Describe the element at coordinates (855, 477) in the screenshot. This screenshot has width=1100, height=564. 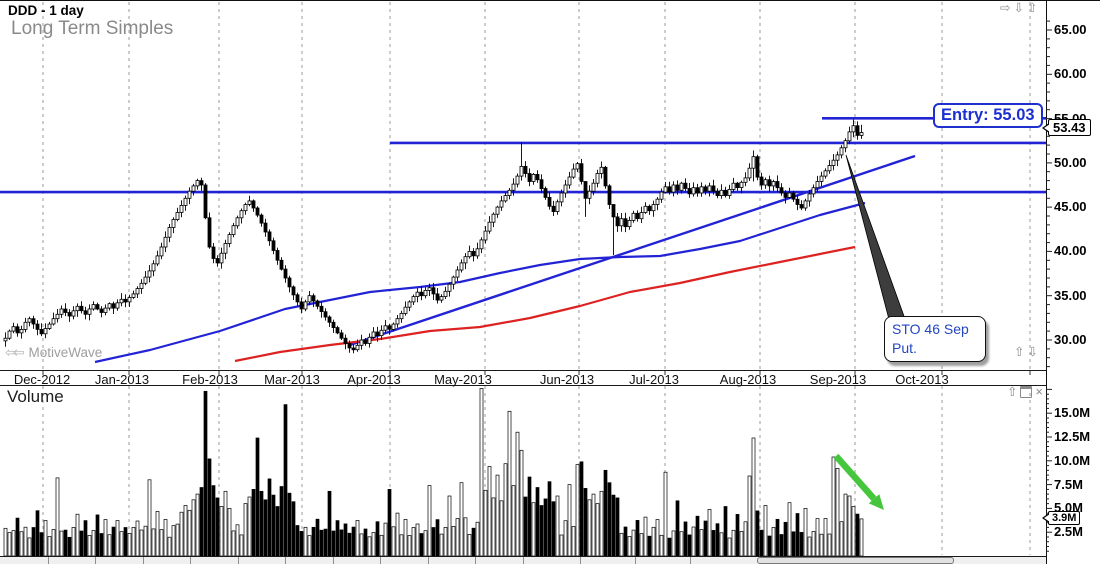
I see `green-down-arrow` at that location.